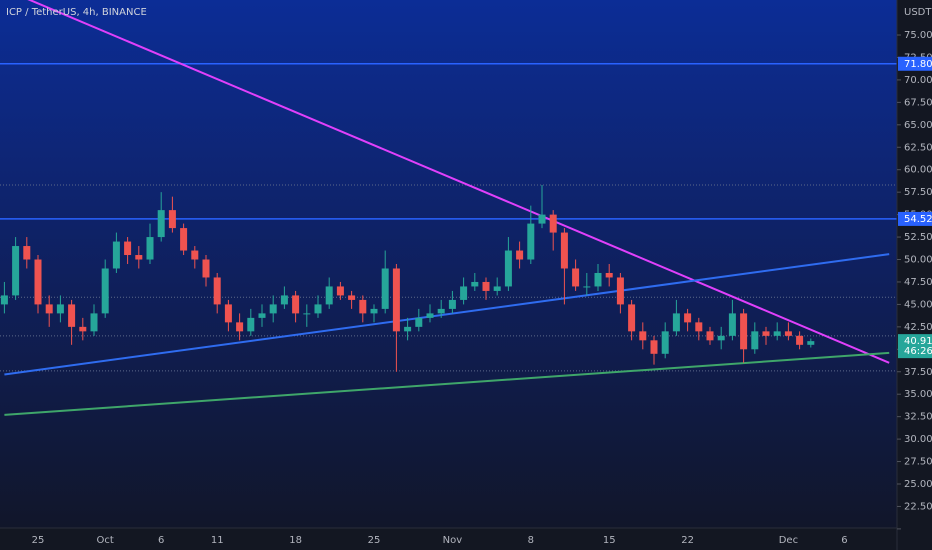  I want to click on x-tick-label: 15, so click(609, 540).